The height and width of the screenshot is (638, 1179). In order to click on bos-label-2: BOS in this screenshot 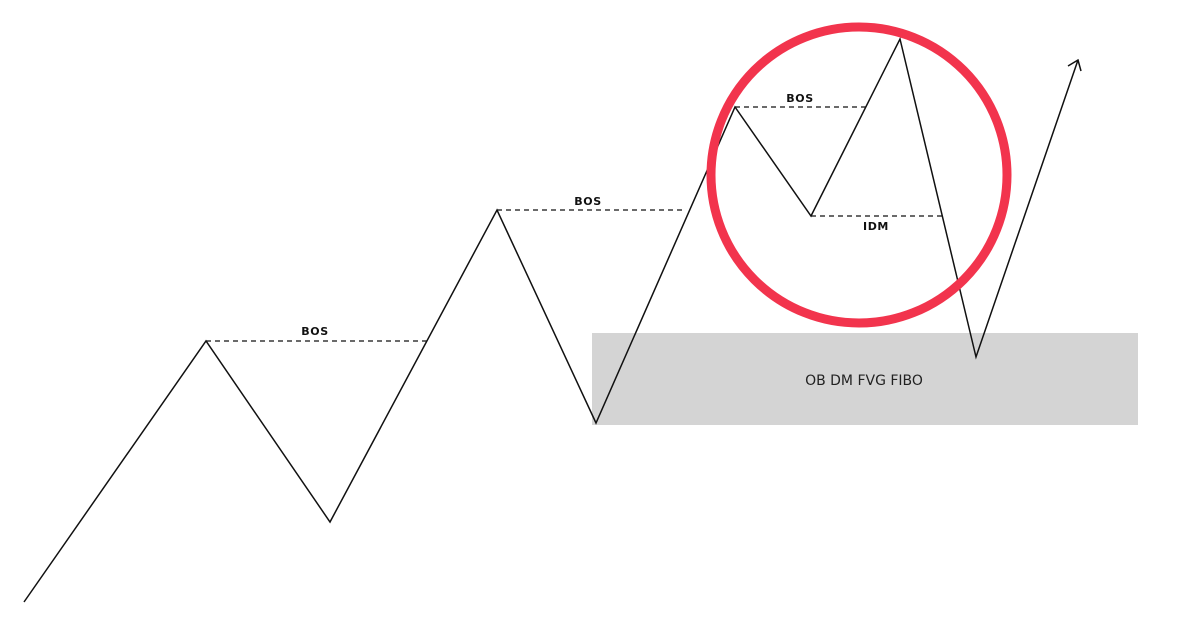, I will do `click(587, 201)`.